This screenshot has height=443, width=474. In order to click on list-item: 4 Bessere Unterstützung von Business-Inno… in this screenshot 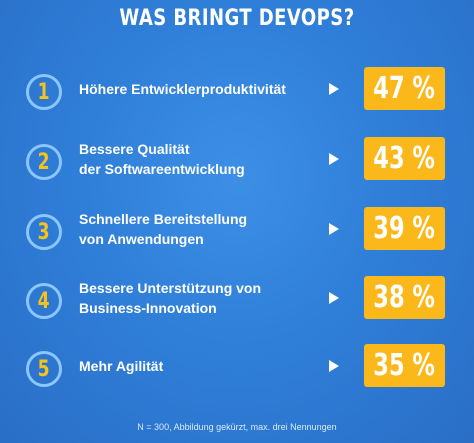, I will do `click(237, 301)`.